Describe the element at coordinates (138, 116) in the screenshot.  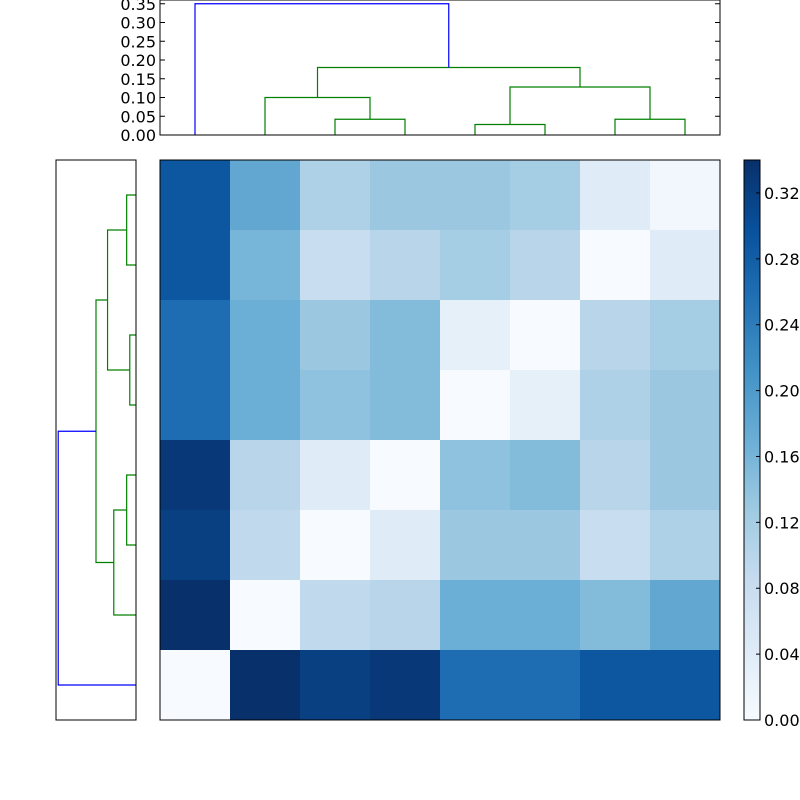
I see `top-dendrogram-ytick-label-1: 0.05` at that location.